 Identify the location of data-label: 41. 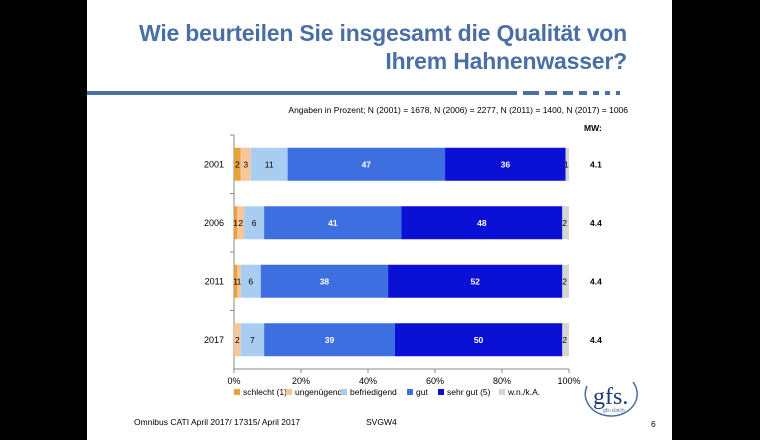
(333, 223).